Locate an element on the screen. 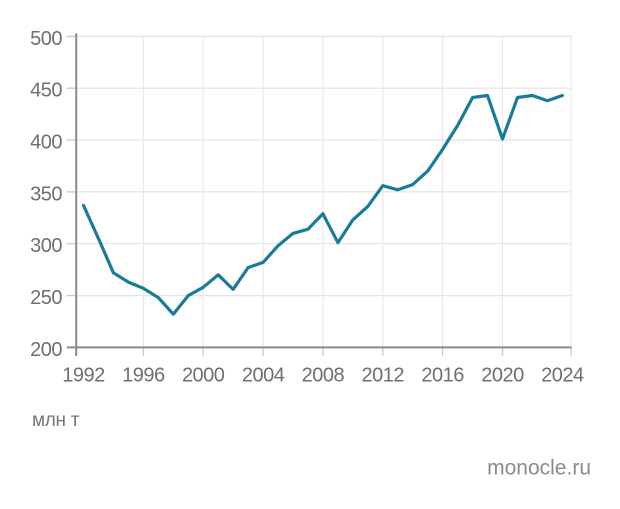 This screenshot has width=620, height=509. svg-text: 400 is located at coordinates (46, 143).